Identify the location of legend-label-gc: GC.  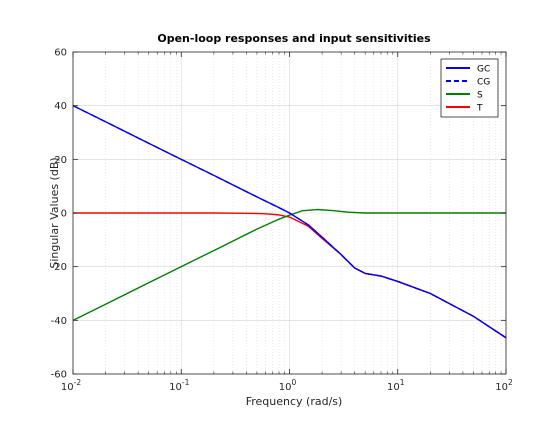
(483, 70).